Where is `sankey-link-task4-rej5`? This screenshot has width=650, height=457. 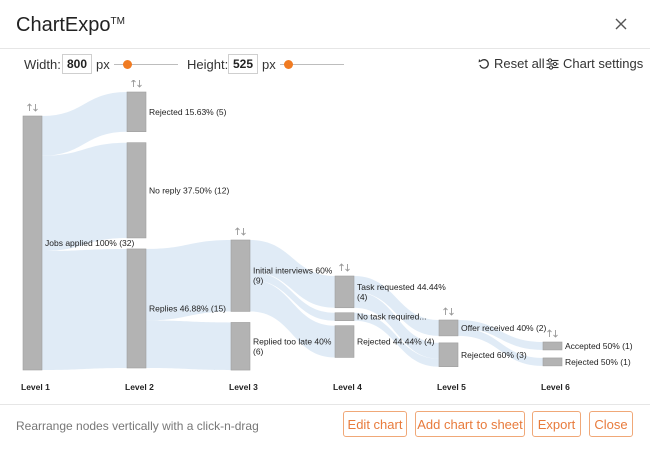 sankey-link-task4-rej5 is located at coordinates (396, 325).